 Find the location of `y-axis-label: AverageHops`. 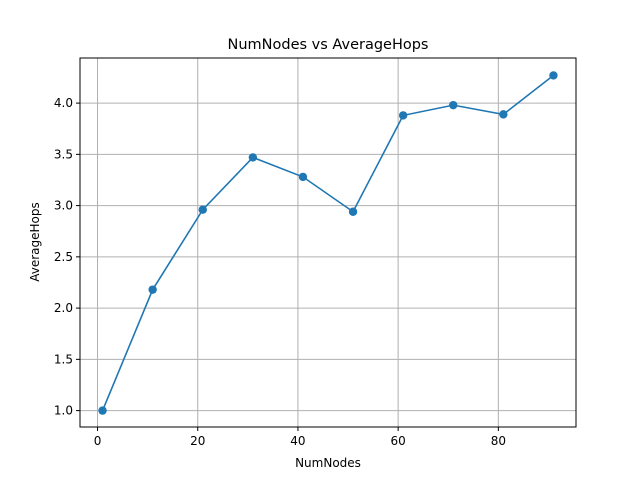

y-axis-label: AverageHops is located at coordinates (35, 242).